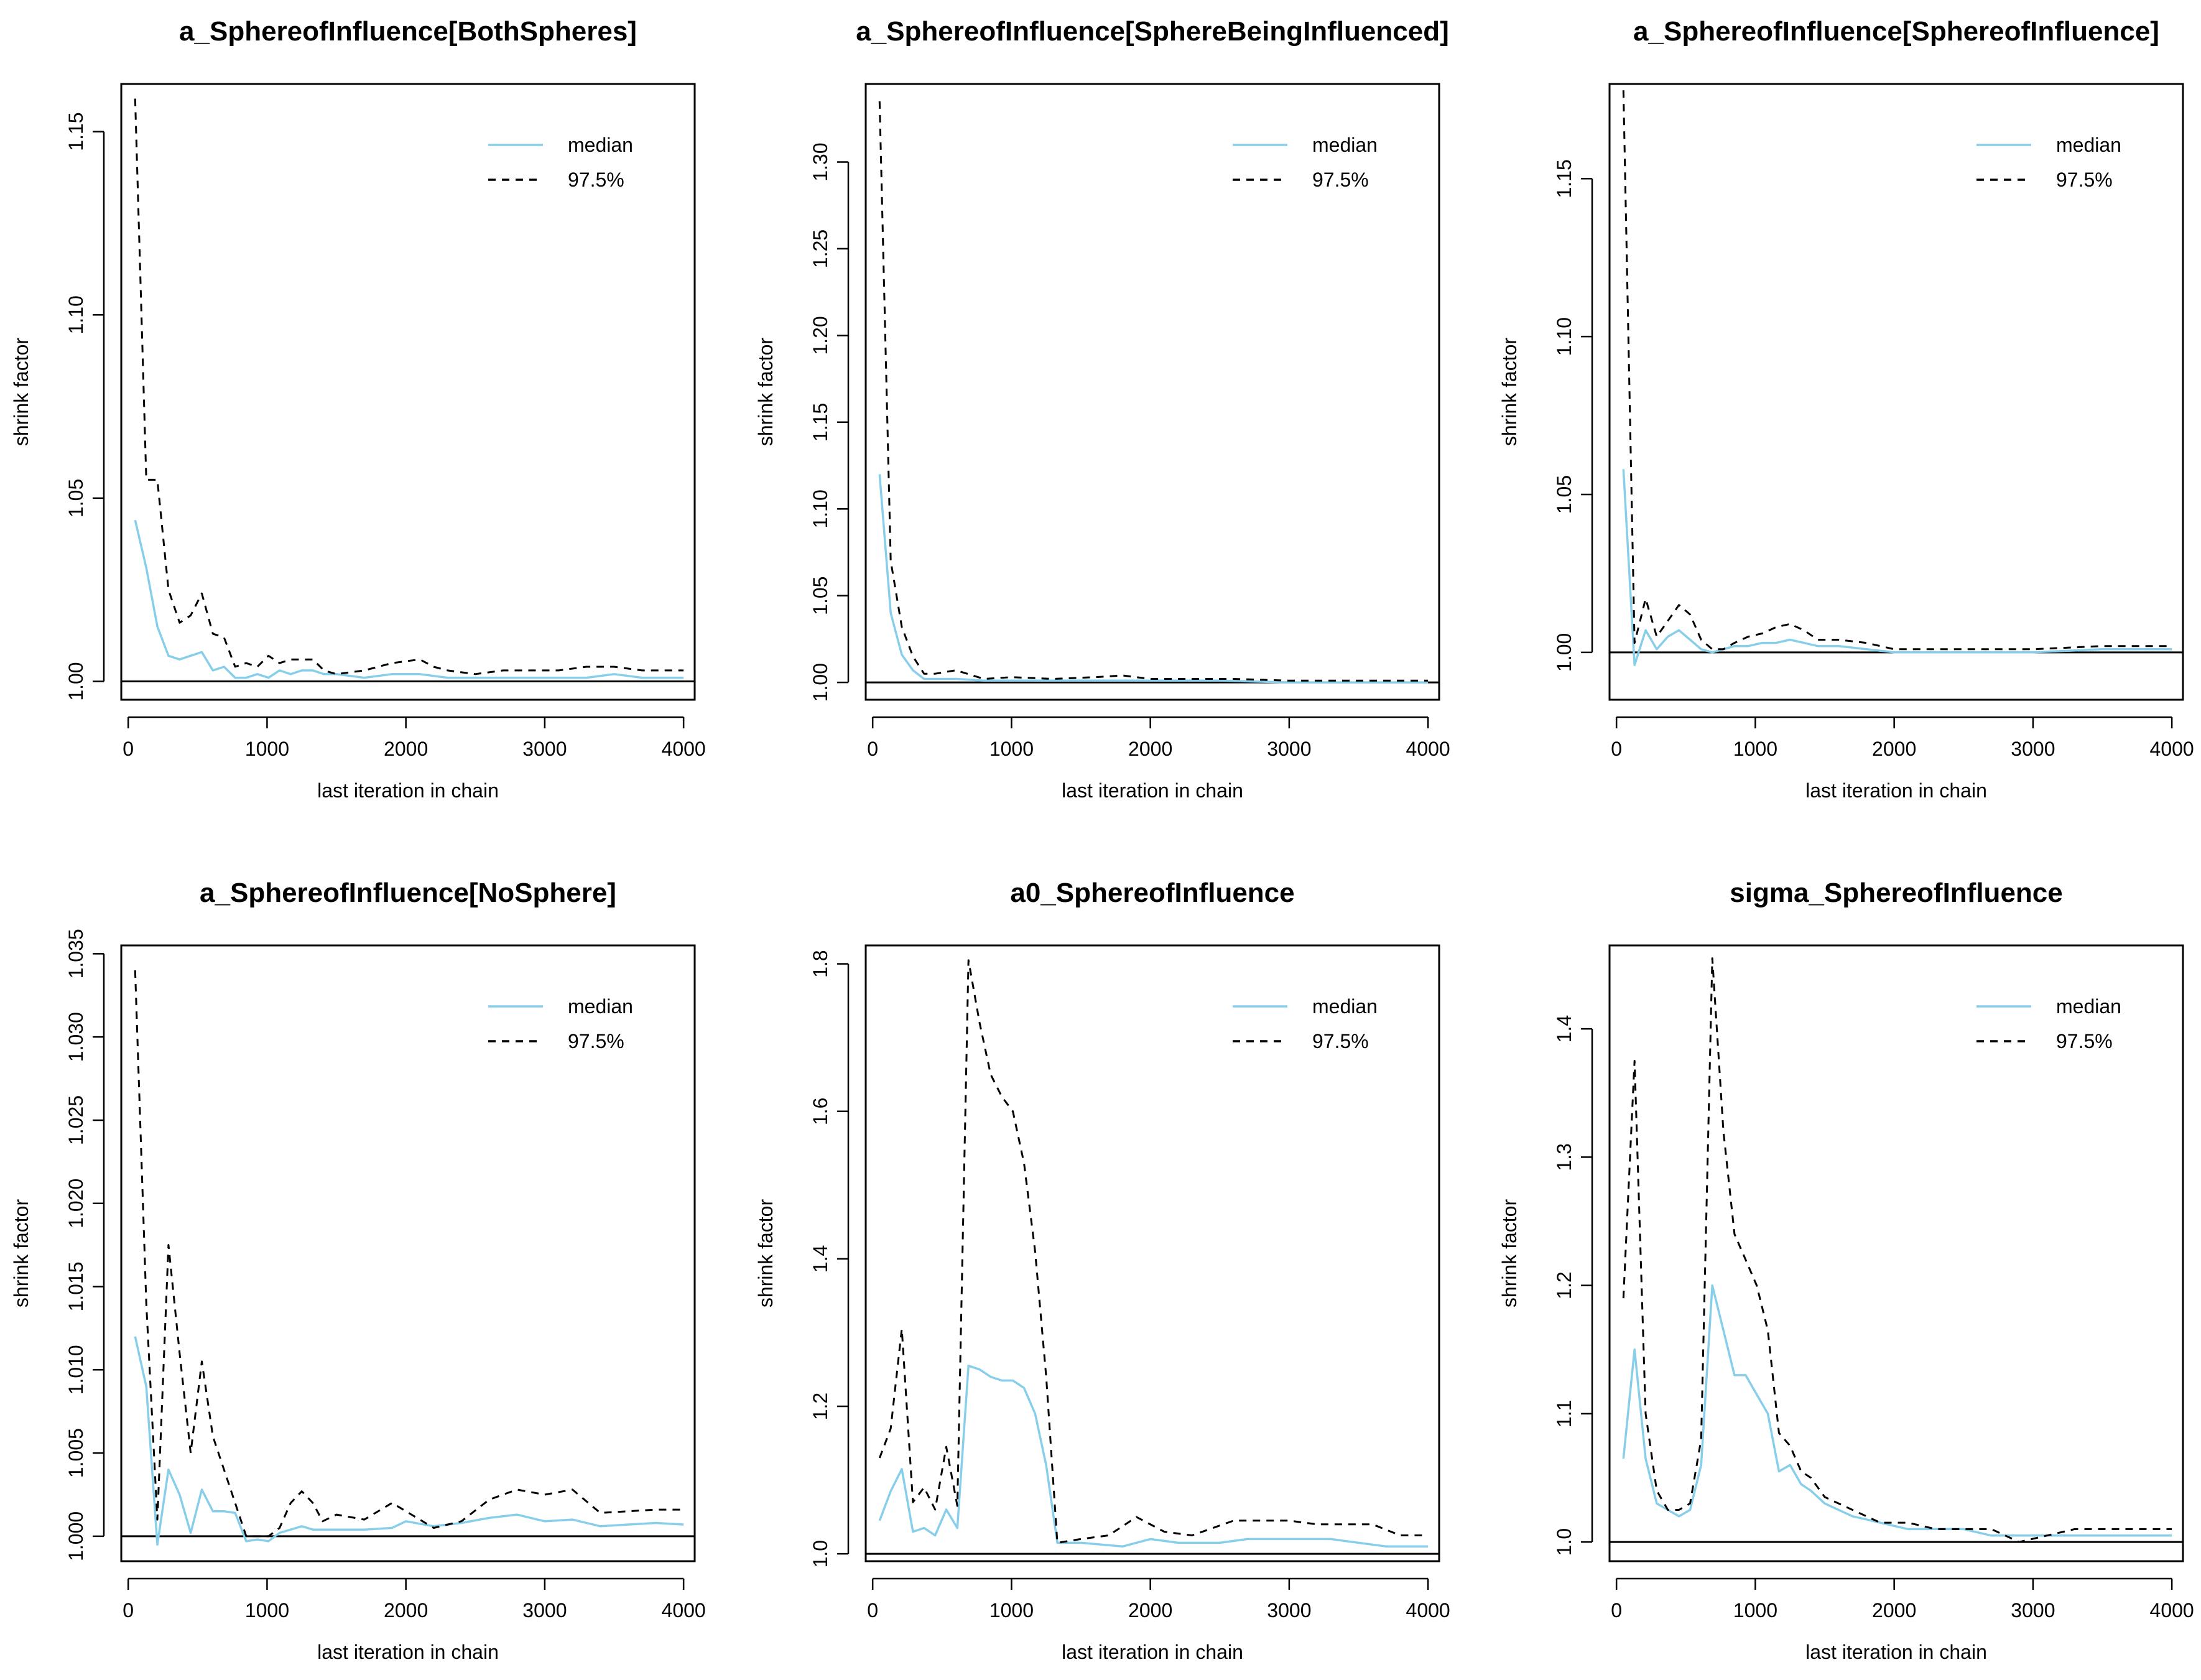 The height and width of the screenshot is (1680, 2201). I want to click on chart-title: a_SphereofInfluence[NoSphere], so click(408, 893).